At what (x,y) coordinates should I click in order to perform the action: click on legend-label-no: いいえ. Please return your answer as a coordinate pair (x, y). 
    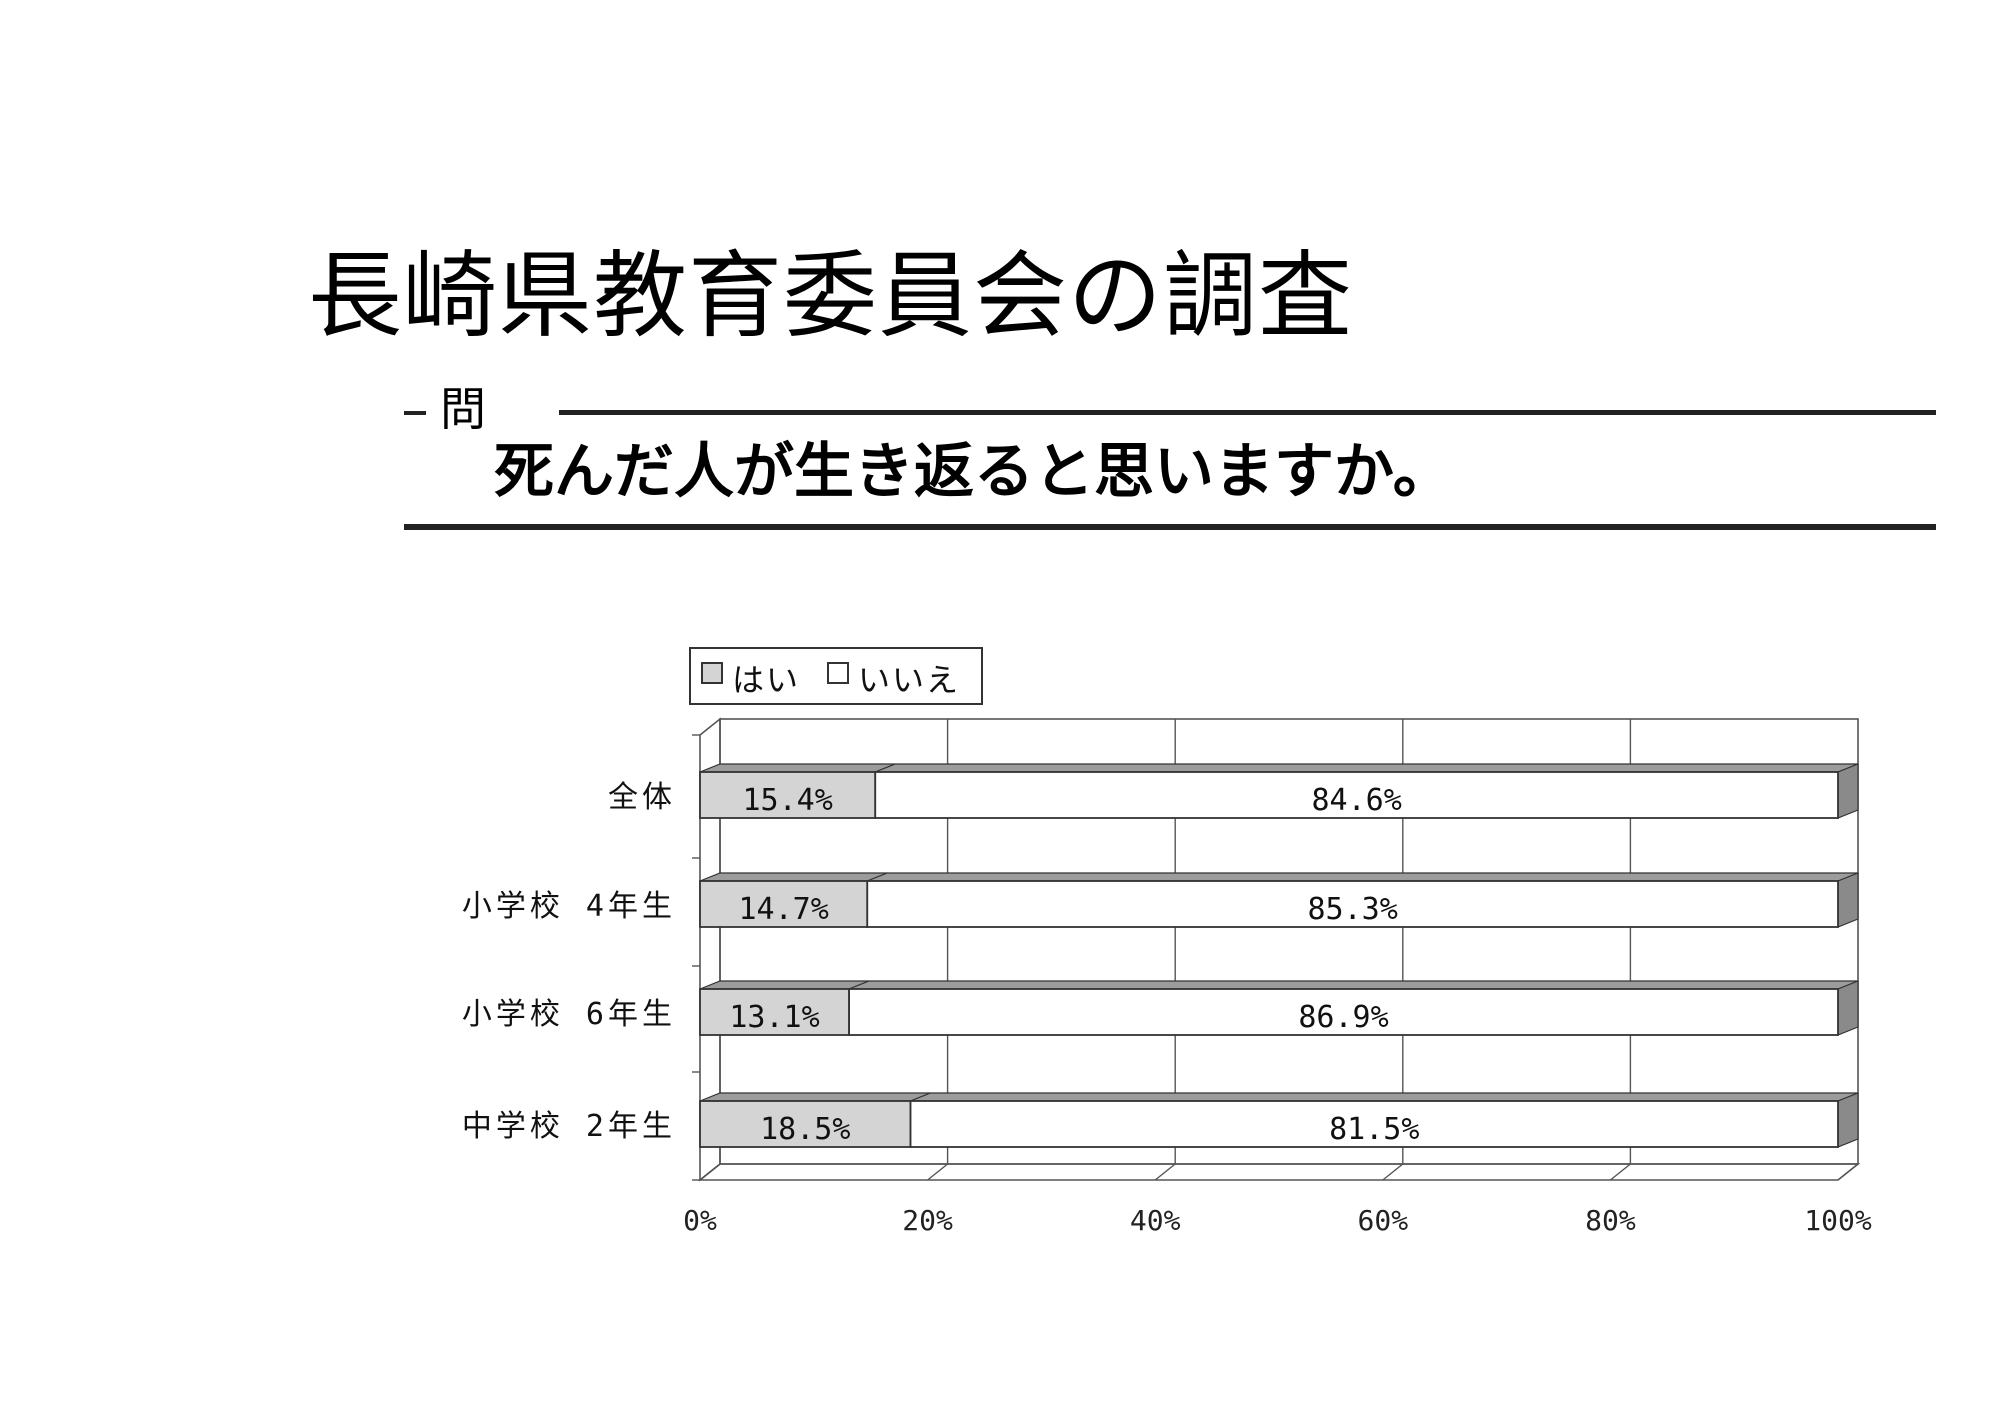
    Looking at the image, I should click on (909, 680).